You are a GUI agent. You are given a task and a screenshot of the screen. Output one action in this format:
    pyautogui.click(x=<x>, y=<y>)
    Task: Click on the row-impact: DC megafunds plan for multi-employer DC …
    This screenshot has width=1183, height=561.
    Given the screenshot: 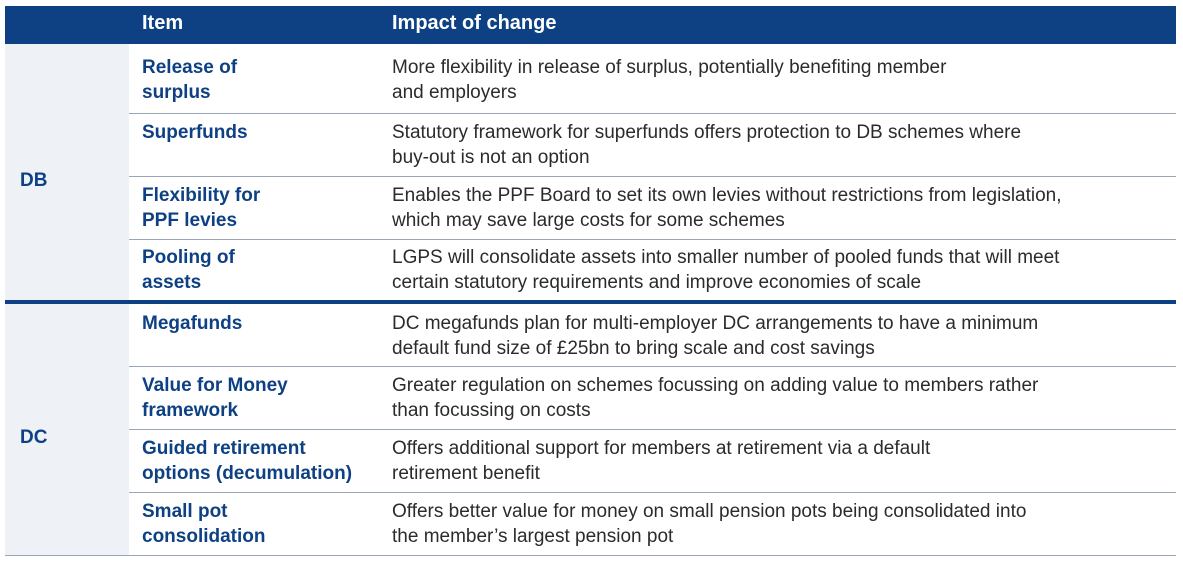 What is the action you would take?
    pyautogui.click(x=782, y=336)
    